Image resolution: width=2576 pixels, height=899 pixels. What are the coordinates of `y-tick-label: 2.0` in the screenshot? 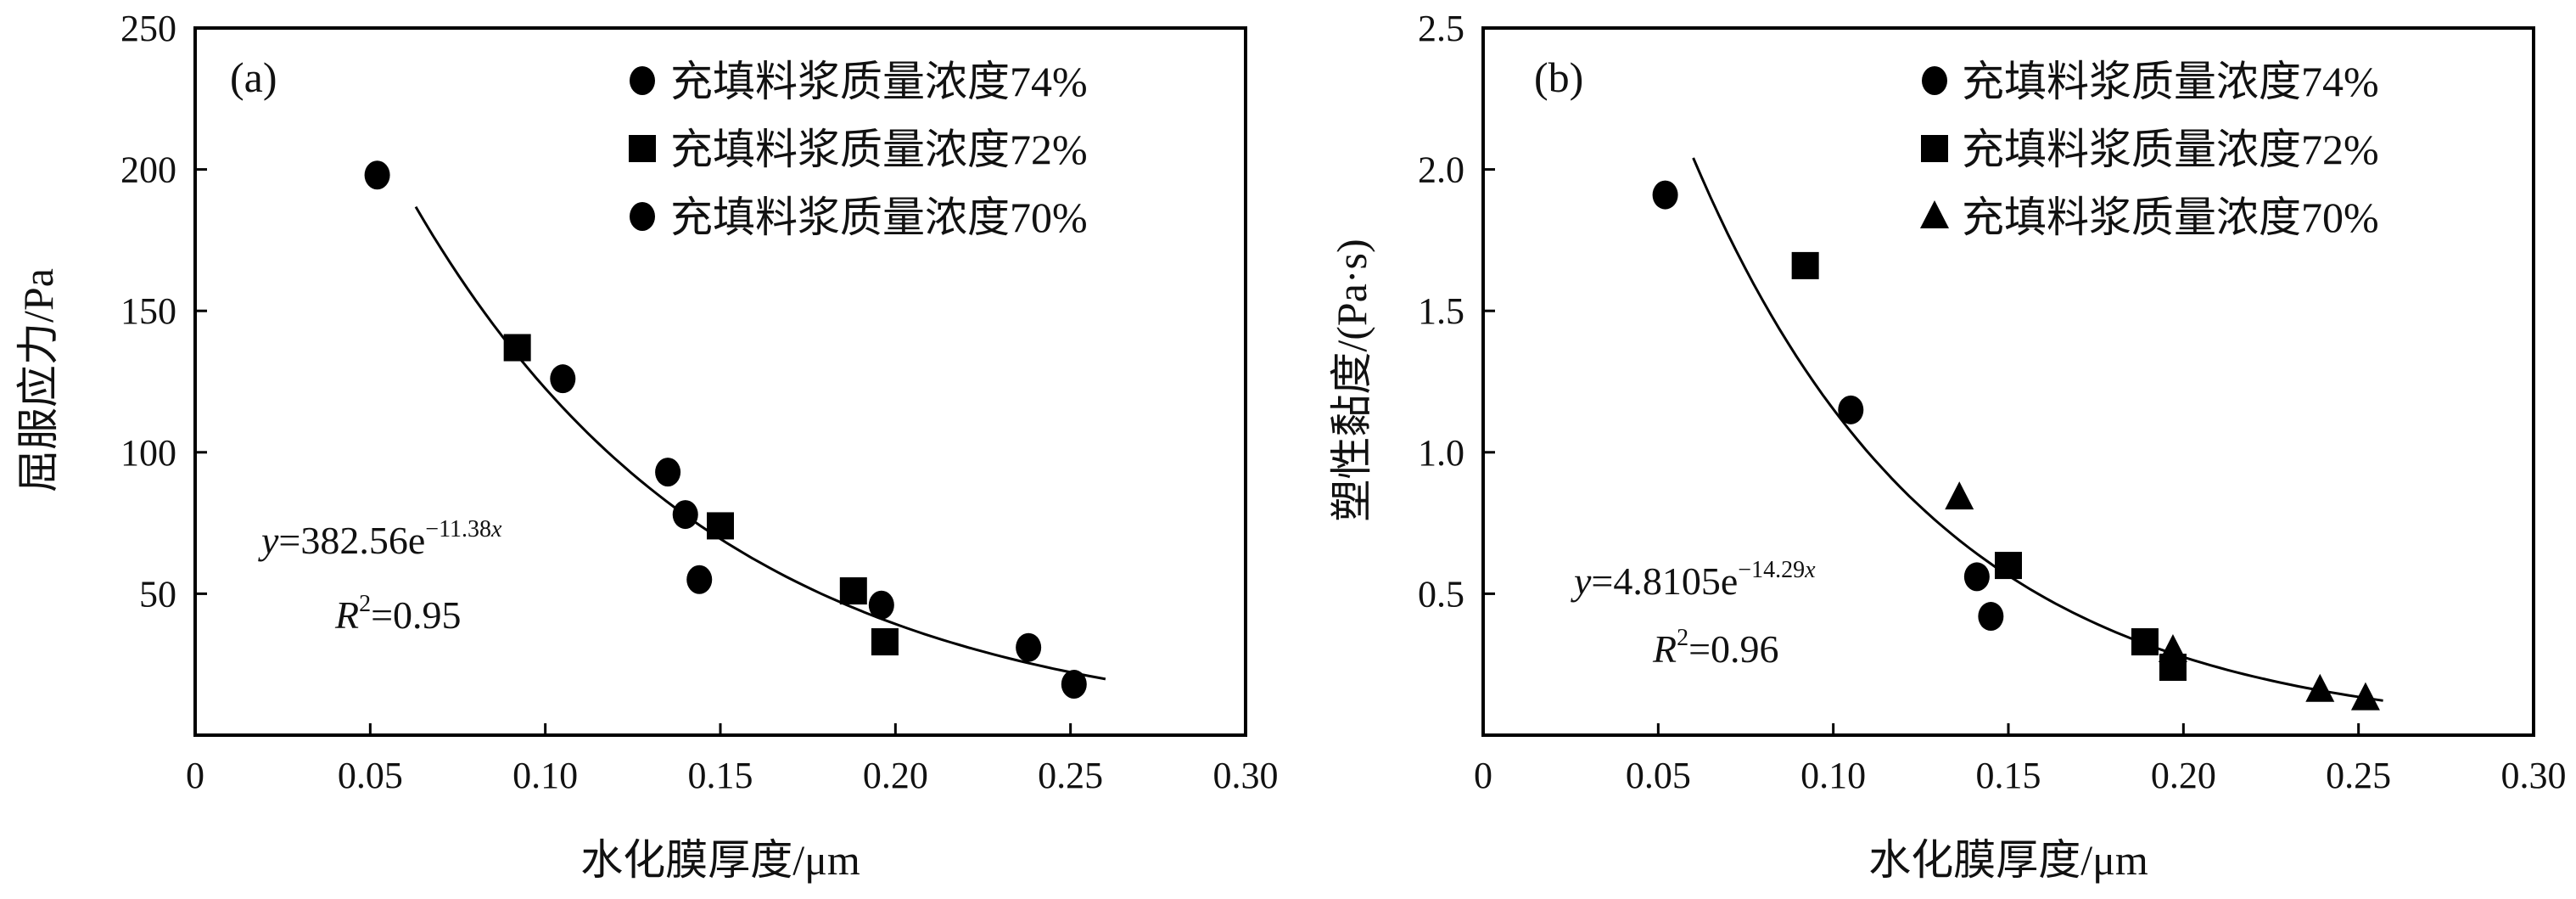 It's located at (1441, 170).